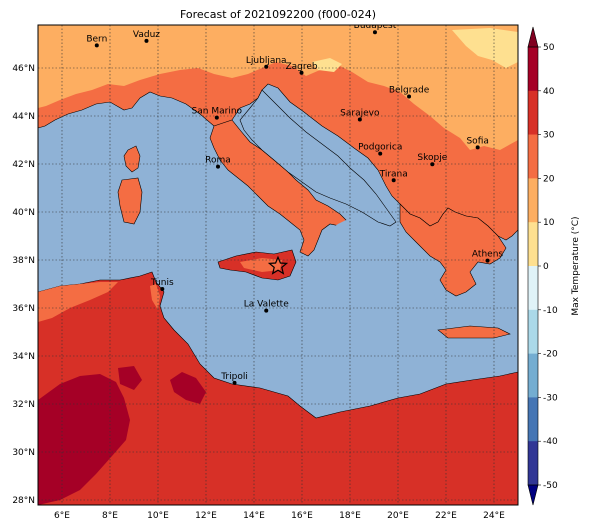  I want to click on lon-tick-label: 24°E, so click(494, 516).